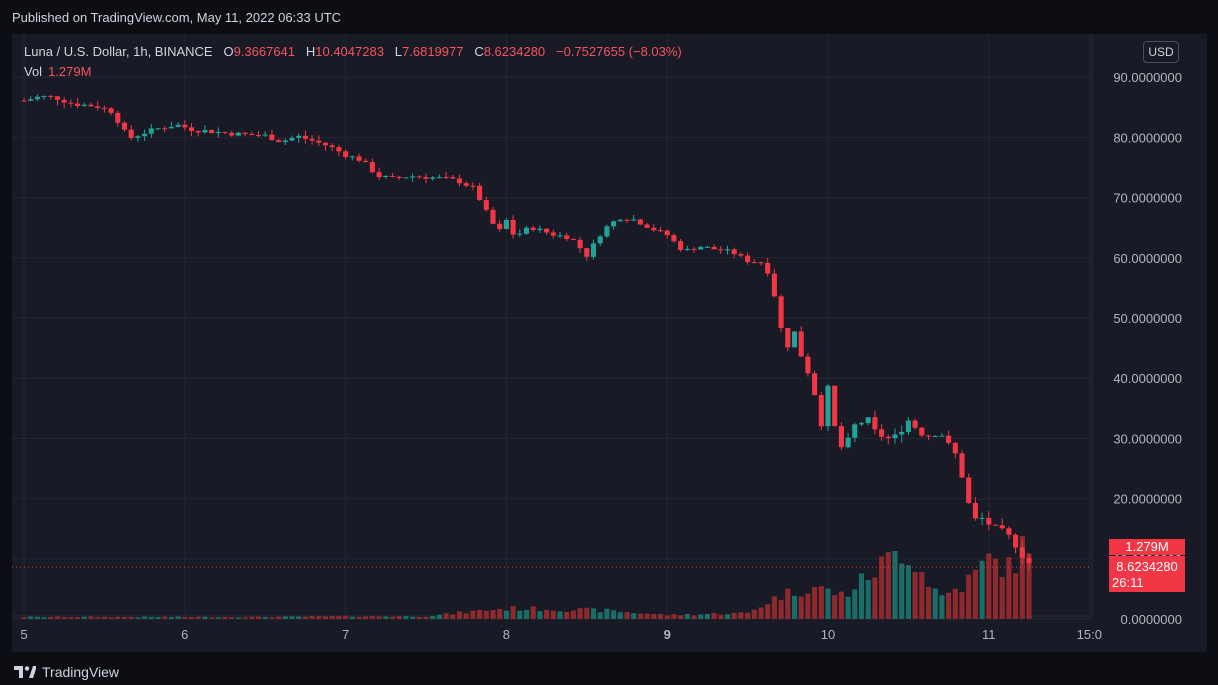 This screenshot has width=1218, height=685. Describe the element at coordinates (667, 634) in the screenshot. I see `x-tick-label: 9` at that location.